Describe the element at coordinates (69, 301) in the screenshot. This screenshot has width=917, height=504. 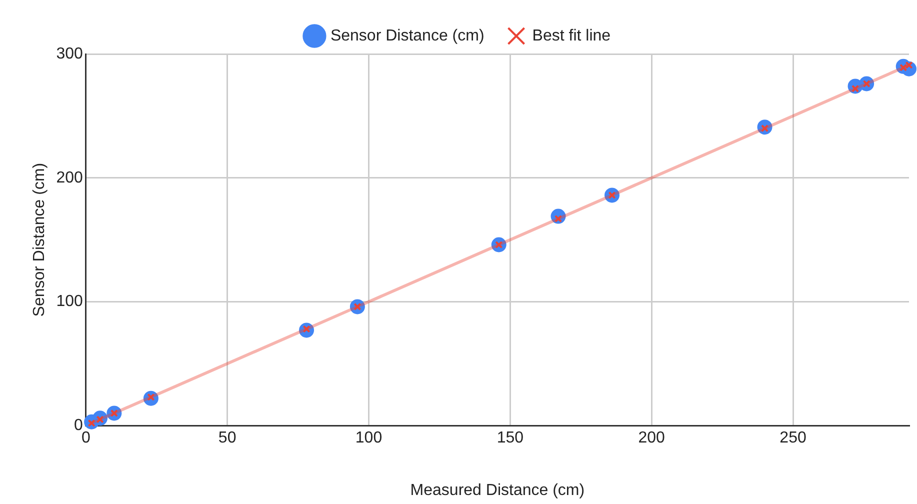
I see `y-tick-label: 100` at that location.